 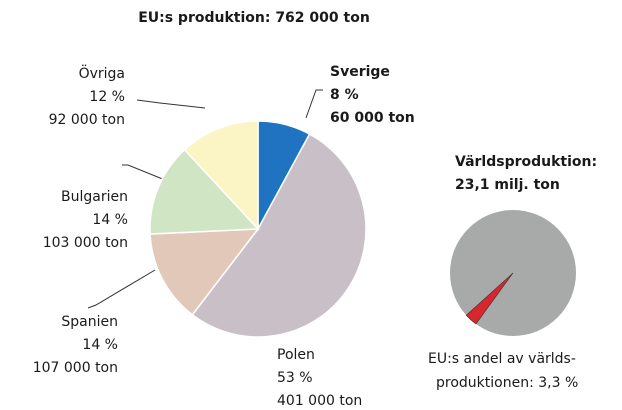 I want to click on world-annotation: produktionen: 3,3 %, so click(x=507, y=383).